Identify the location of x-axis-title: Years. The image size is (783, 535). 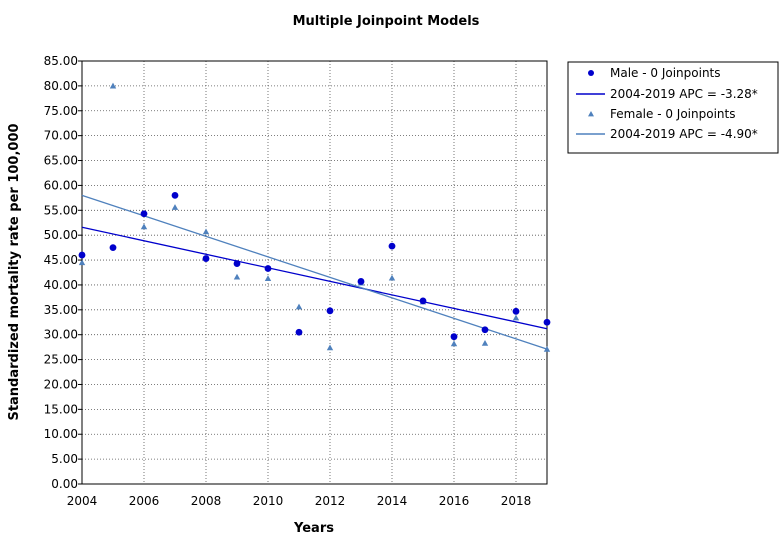
(313, 528).